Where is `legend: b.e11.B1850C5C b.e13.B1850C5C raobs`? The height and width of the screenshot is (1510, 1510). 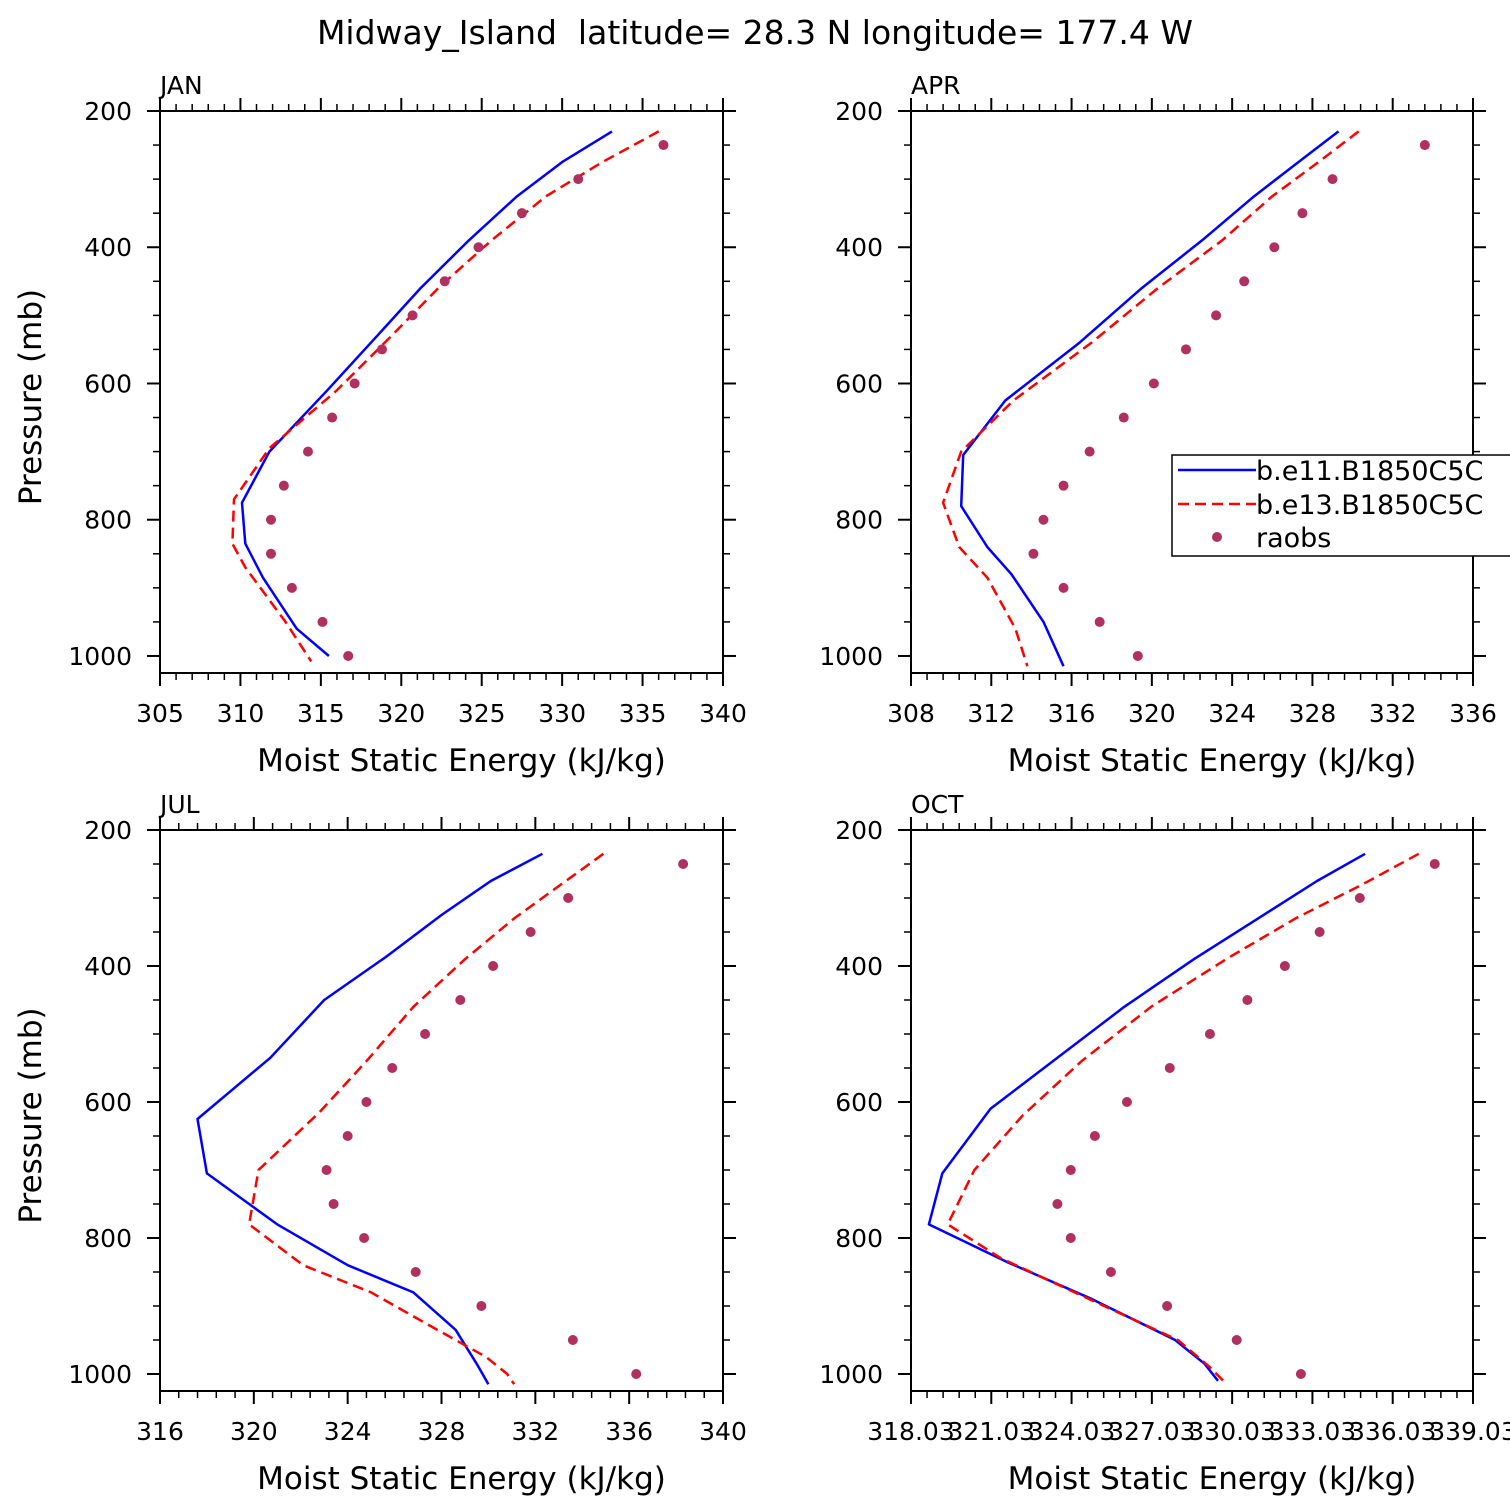 legend: b.e11.B1850C5C b.e13.B1850C5C raobs is located at coordinates (1340, 505).